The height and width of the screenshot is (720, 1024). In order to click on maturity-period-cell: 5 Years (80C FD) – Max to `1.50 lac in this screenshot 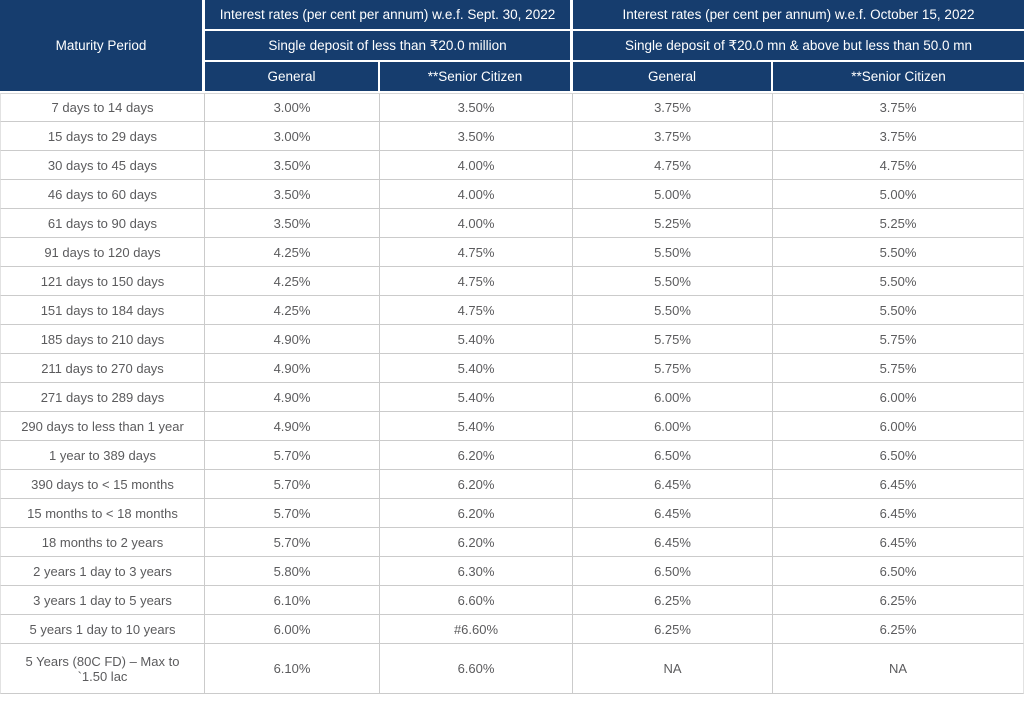, I will do `click(102, 669)`.